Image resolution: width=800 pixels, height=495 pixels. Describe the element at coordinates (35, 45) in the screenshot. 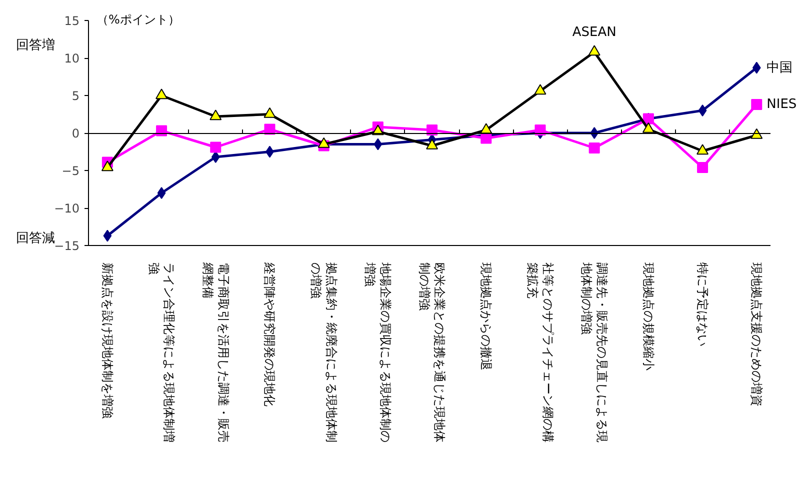

I see `text: 回答増` at that location.